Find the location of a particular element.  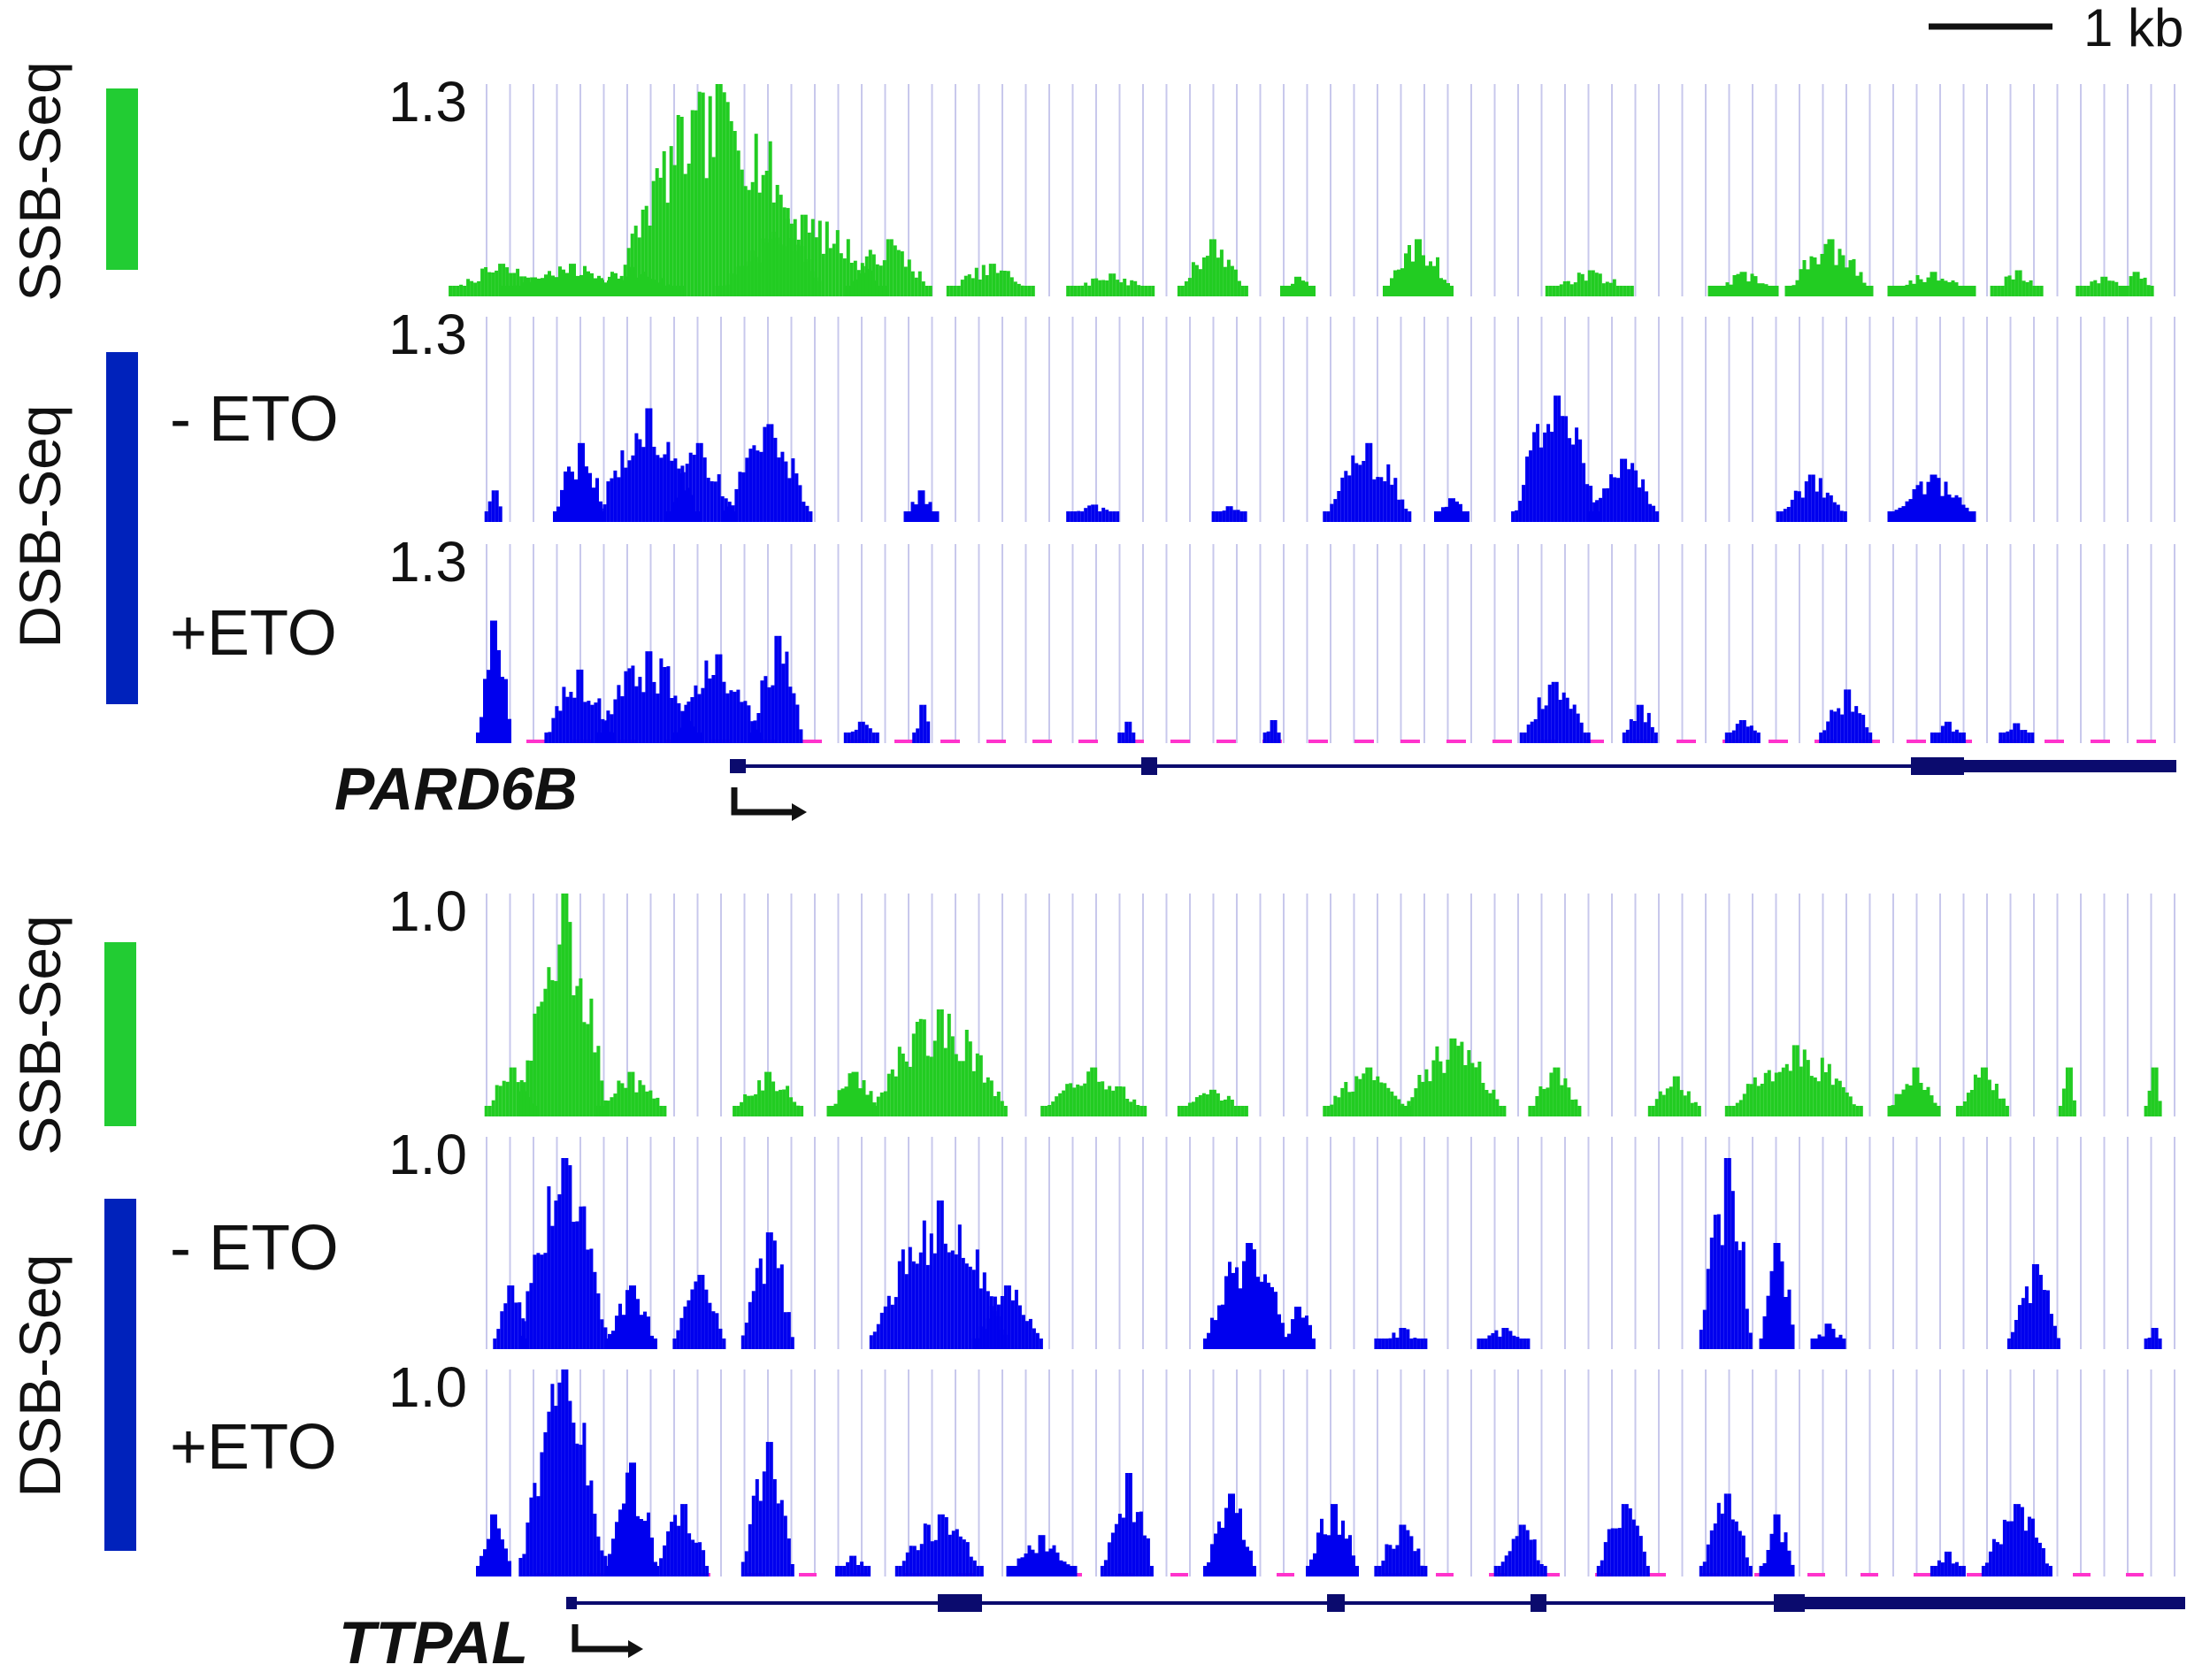

condition-label-minus-eto: - ETO is located at coordinates (254, 1248).